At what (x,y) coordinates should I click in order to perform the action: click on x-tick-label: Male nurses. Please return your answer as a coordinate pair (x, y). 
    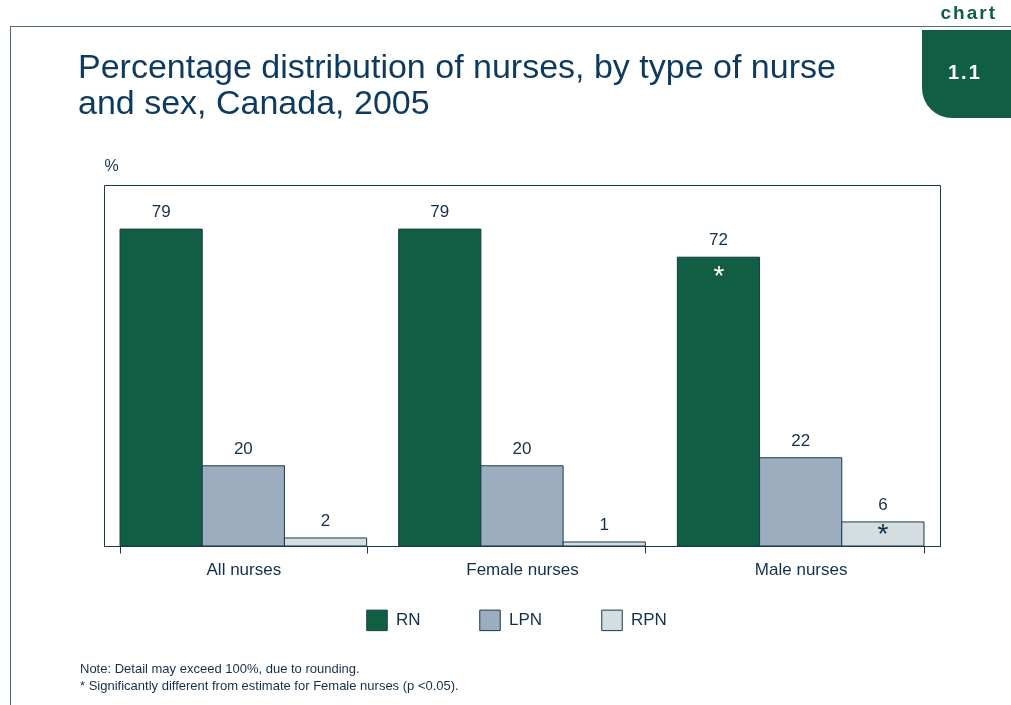
    Looking at the image, I should click on (801, 569).